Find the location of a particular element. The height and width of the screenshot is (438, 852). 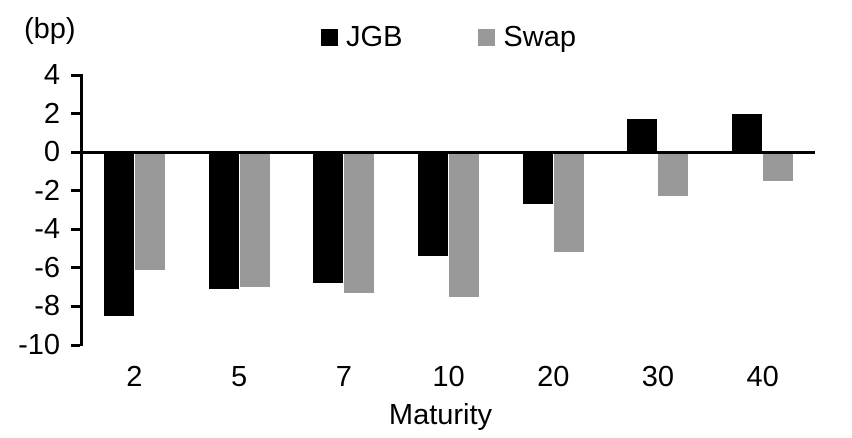

y-tick-label--2: -2 is located at coordinates (47, 190).